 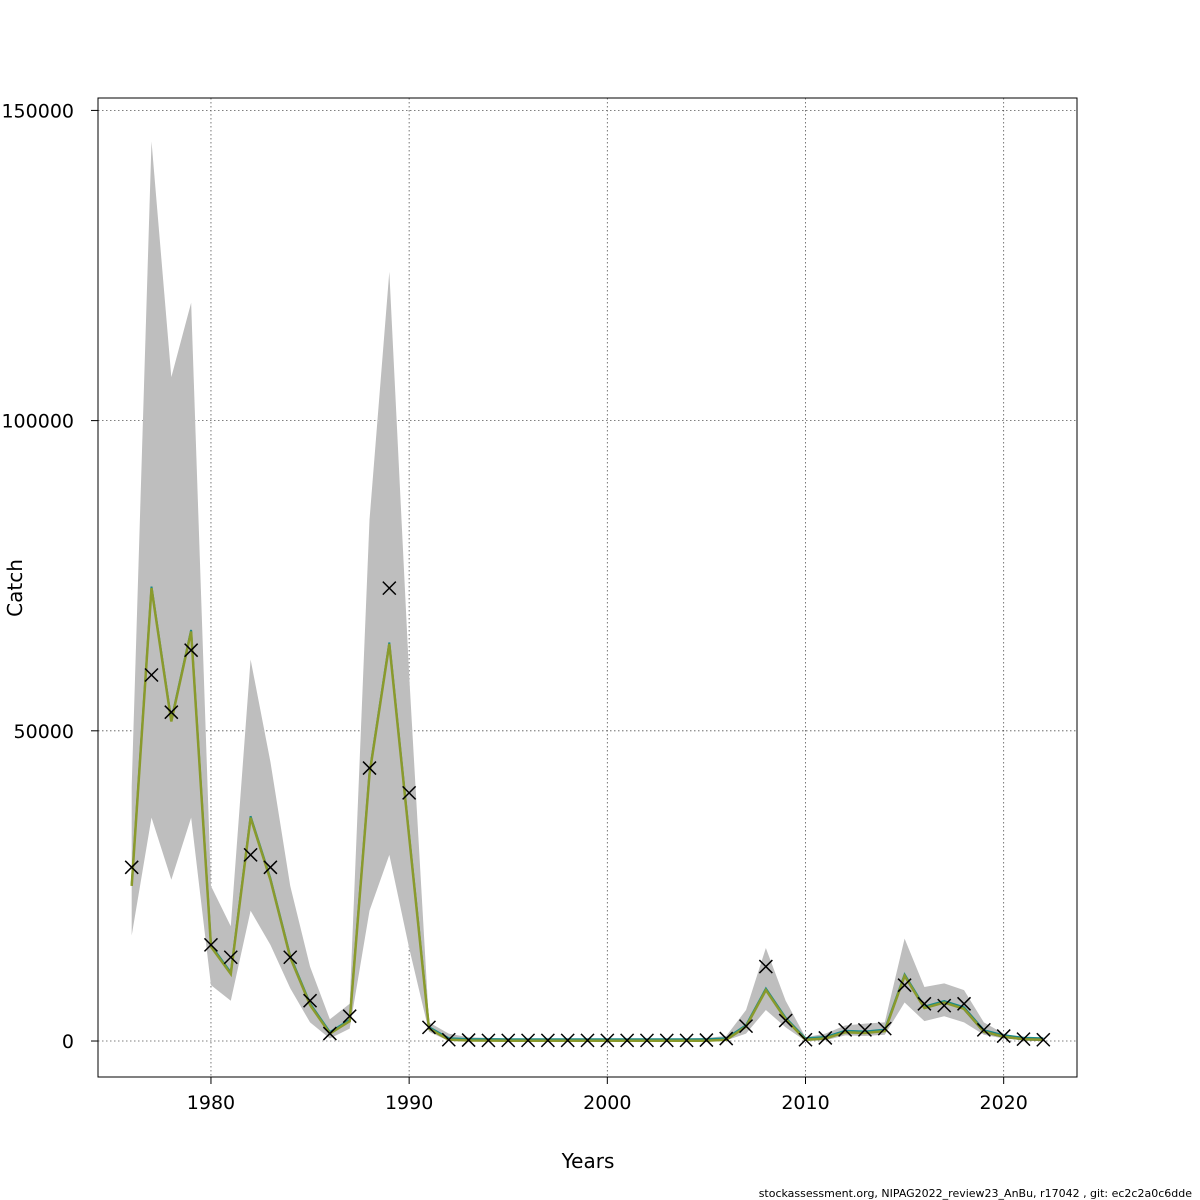 I want to click on x-tick-label: 2000, so click(x=607, y=1103).